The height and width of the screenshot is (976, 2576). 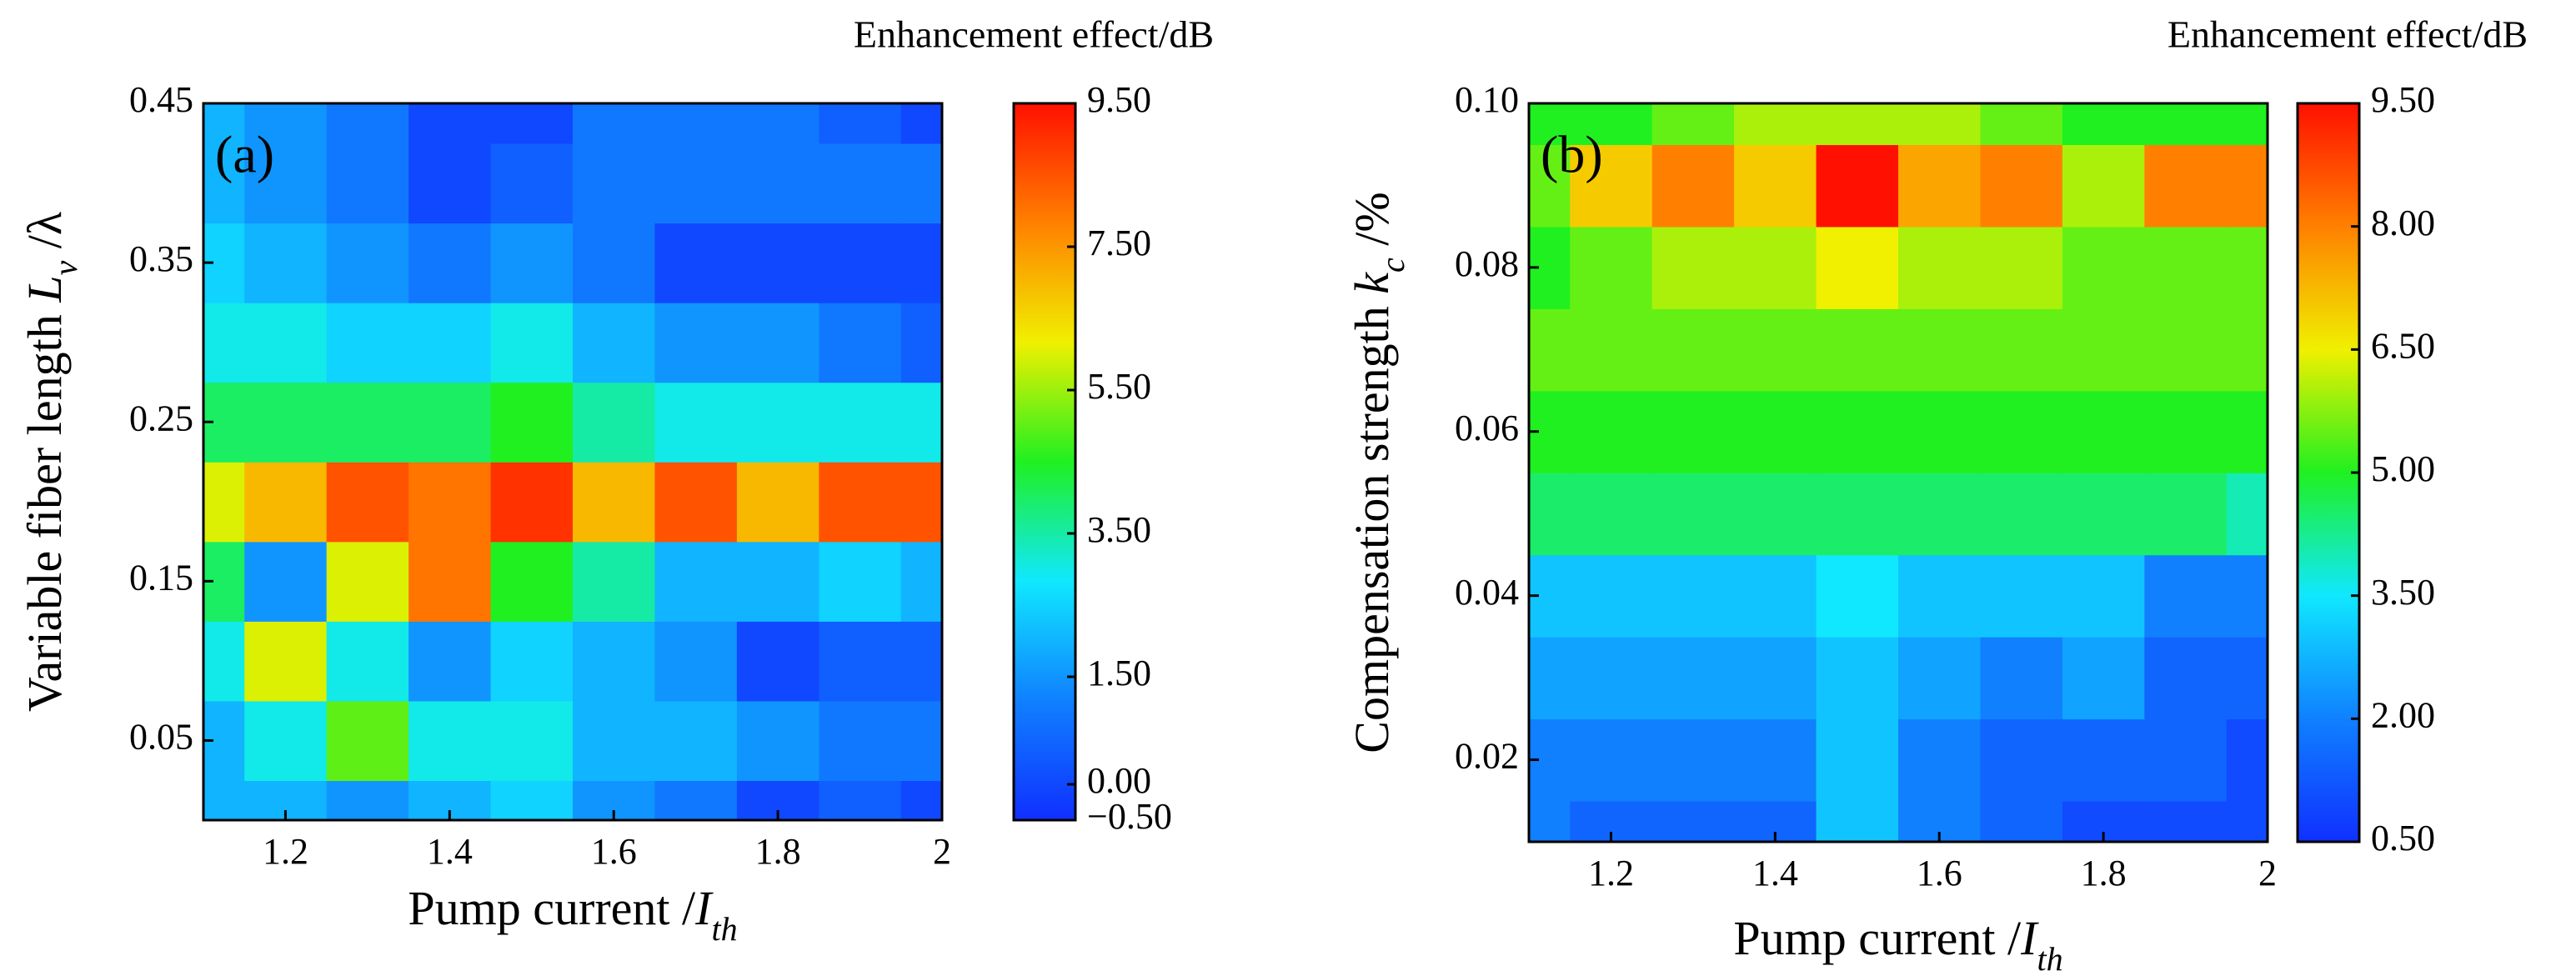 I want to click on y-tick-label: 0.45, so click(x=161, y=99).